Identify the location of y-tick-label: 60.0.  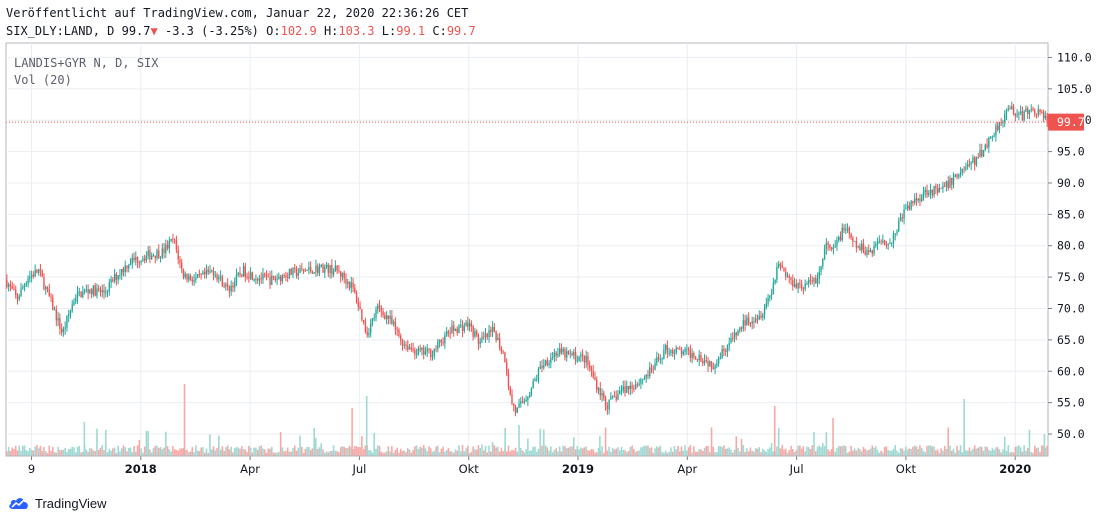
(1071, 371).